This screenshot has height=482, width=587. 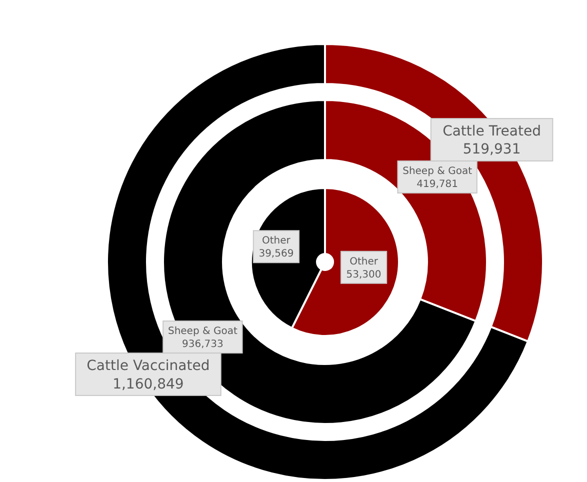 What do you see at coordinates (148, 366) in the screenshot?
I see `slice-label: Cattle Vaccinated` at bounding box center [148, 366].